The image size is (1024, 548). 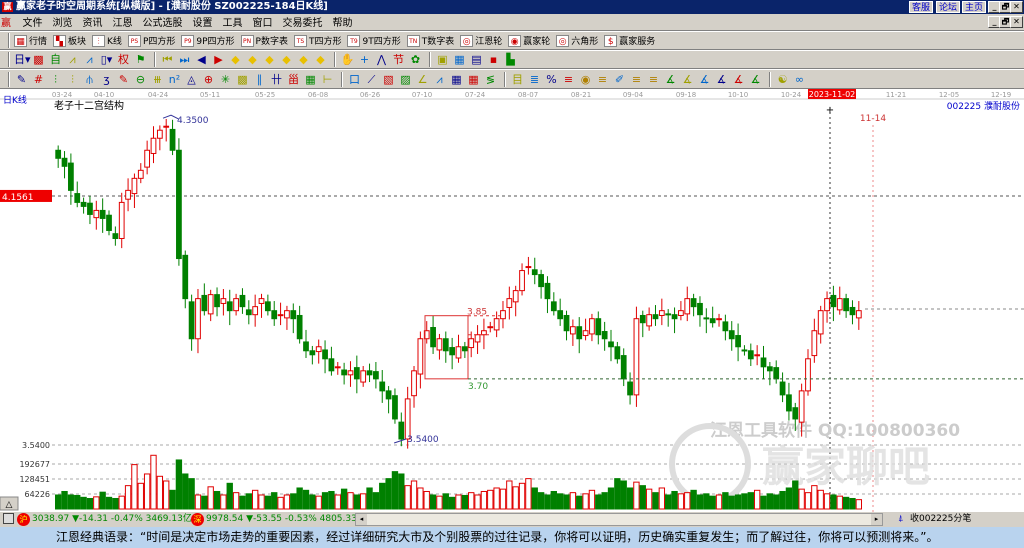 What do you see at coordinates (481, 40) in the screenshot?
I see `toolbar-button-9: ◎ 江恩轮` at bounding box center [481, 40].